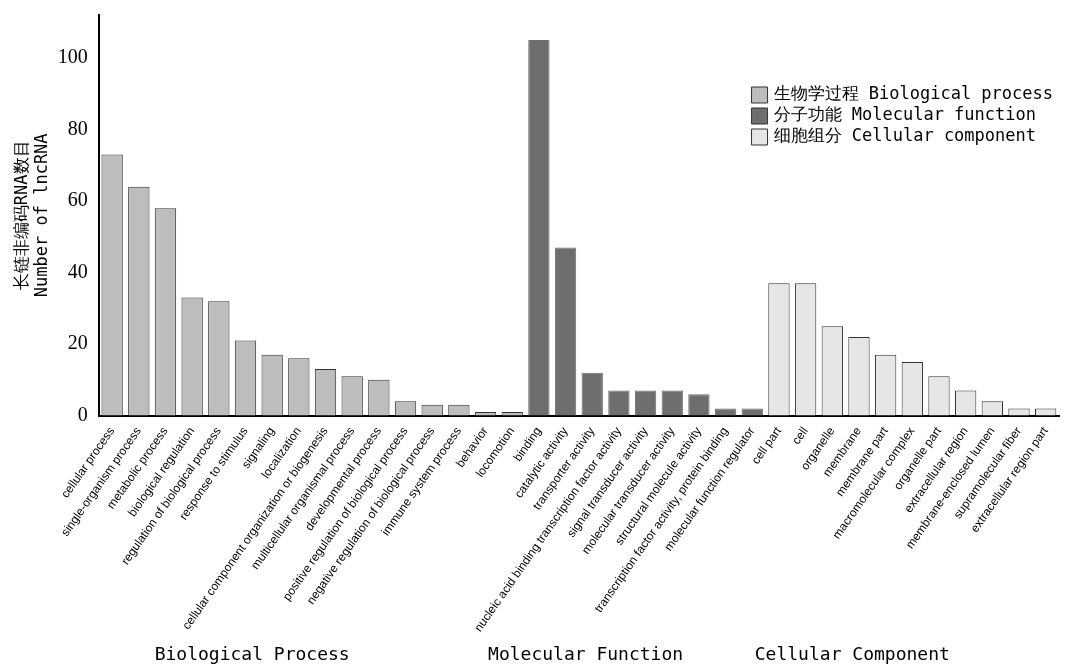 This screenshot has height=668, width=1069. Describe the element at coordinates (852, 653) in the screenshot. I see `text: Cellular Component` at that location.